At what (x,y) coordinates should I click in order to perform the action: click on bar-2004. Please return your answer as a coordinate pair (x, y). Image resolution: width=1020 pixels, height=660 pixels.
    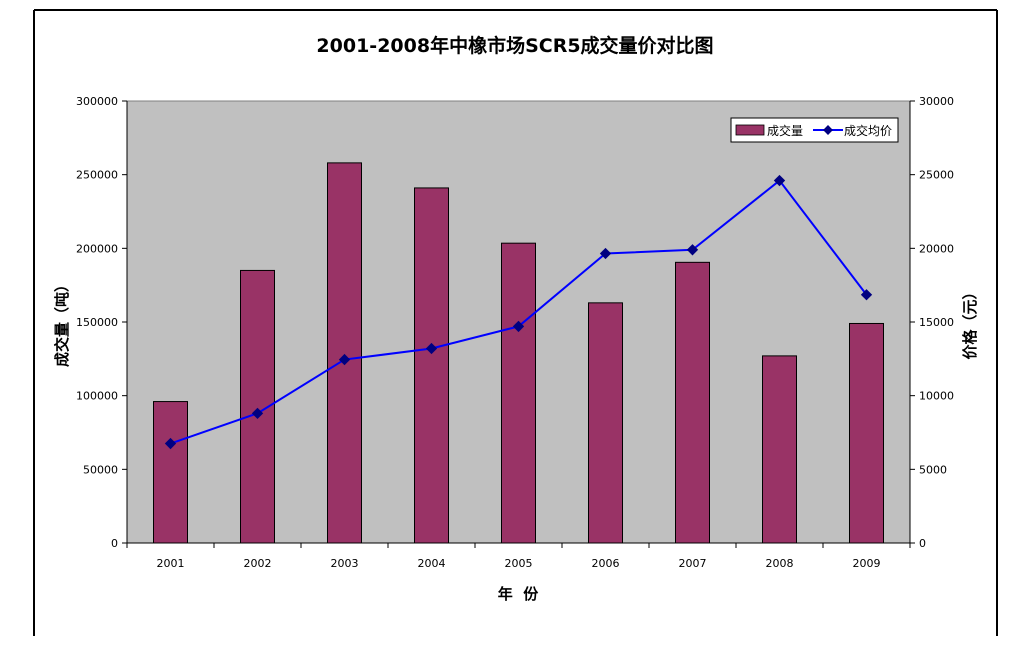
    Looking at the image, I should click on (431, 365).